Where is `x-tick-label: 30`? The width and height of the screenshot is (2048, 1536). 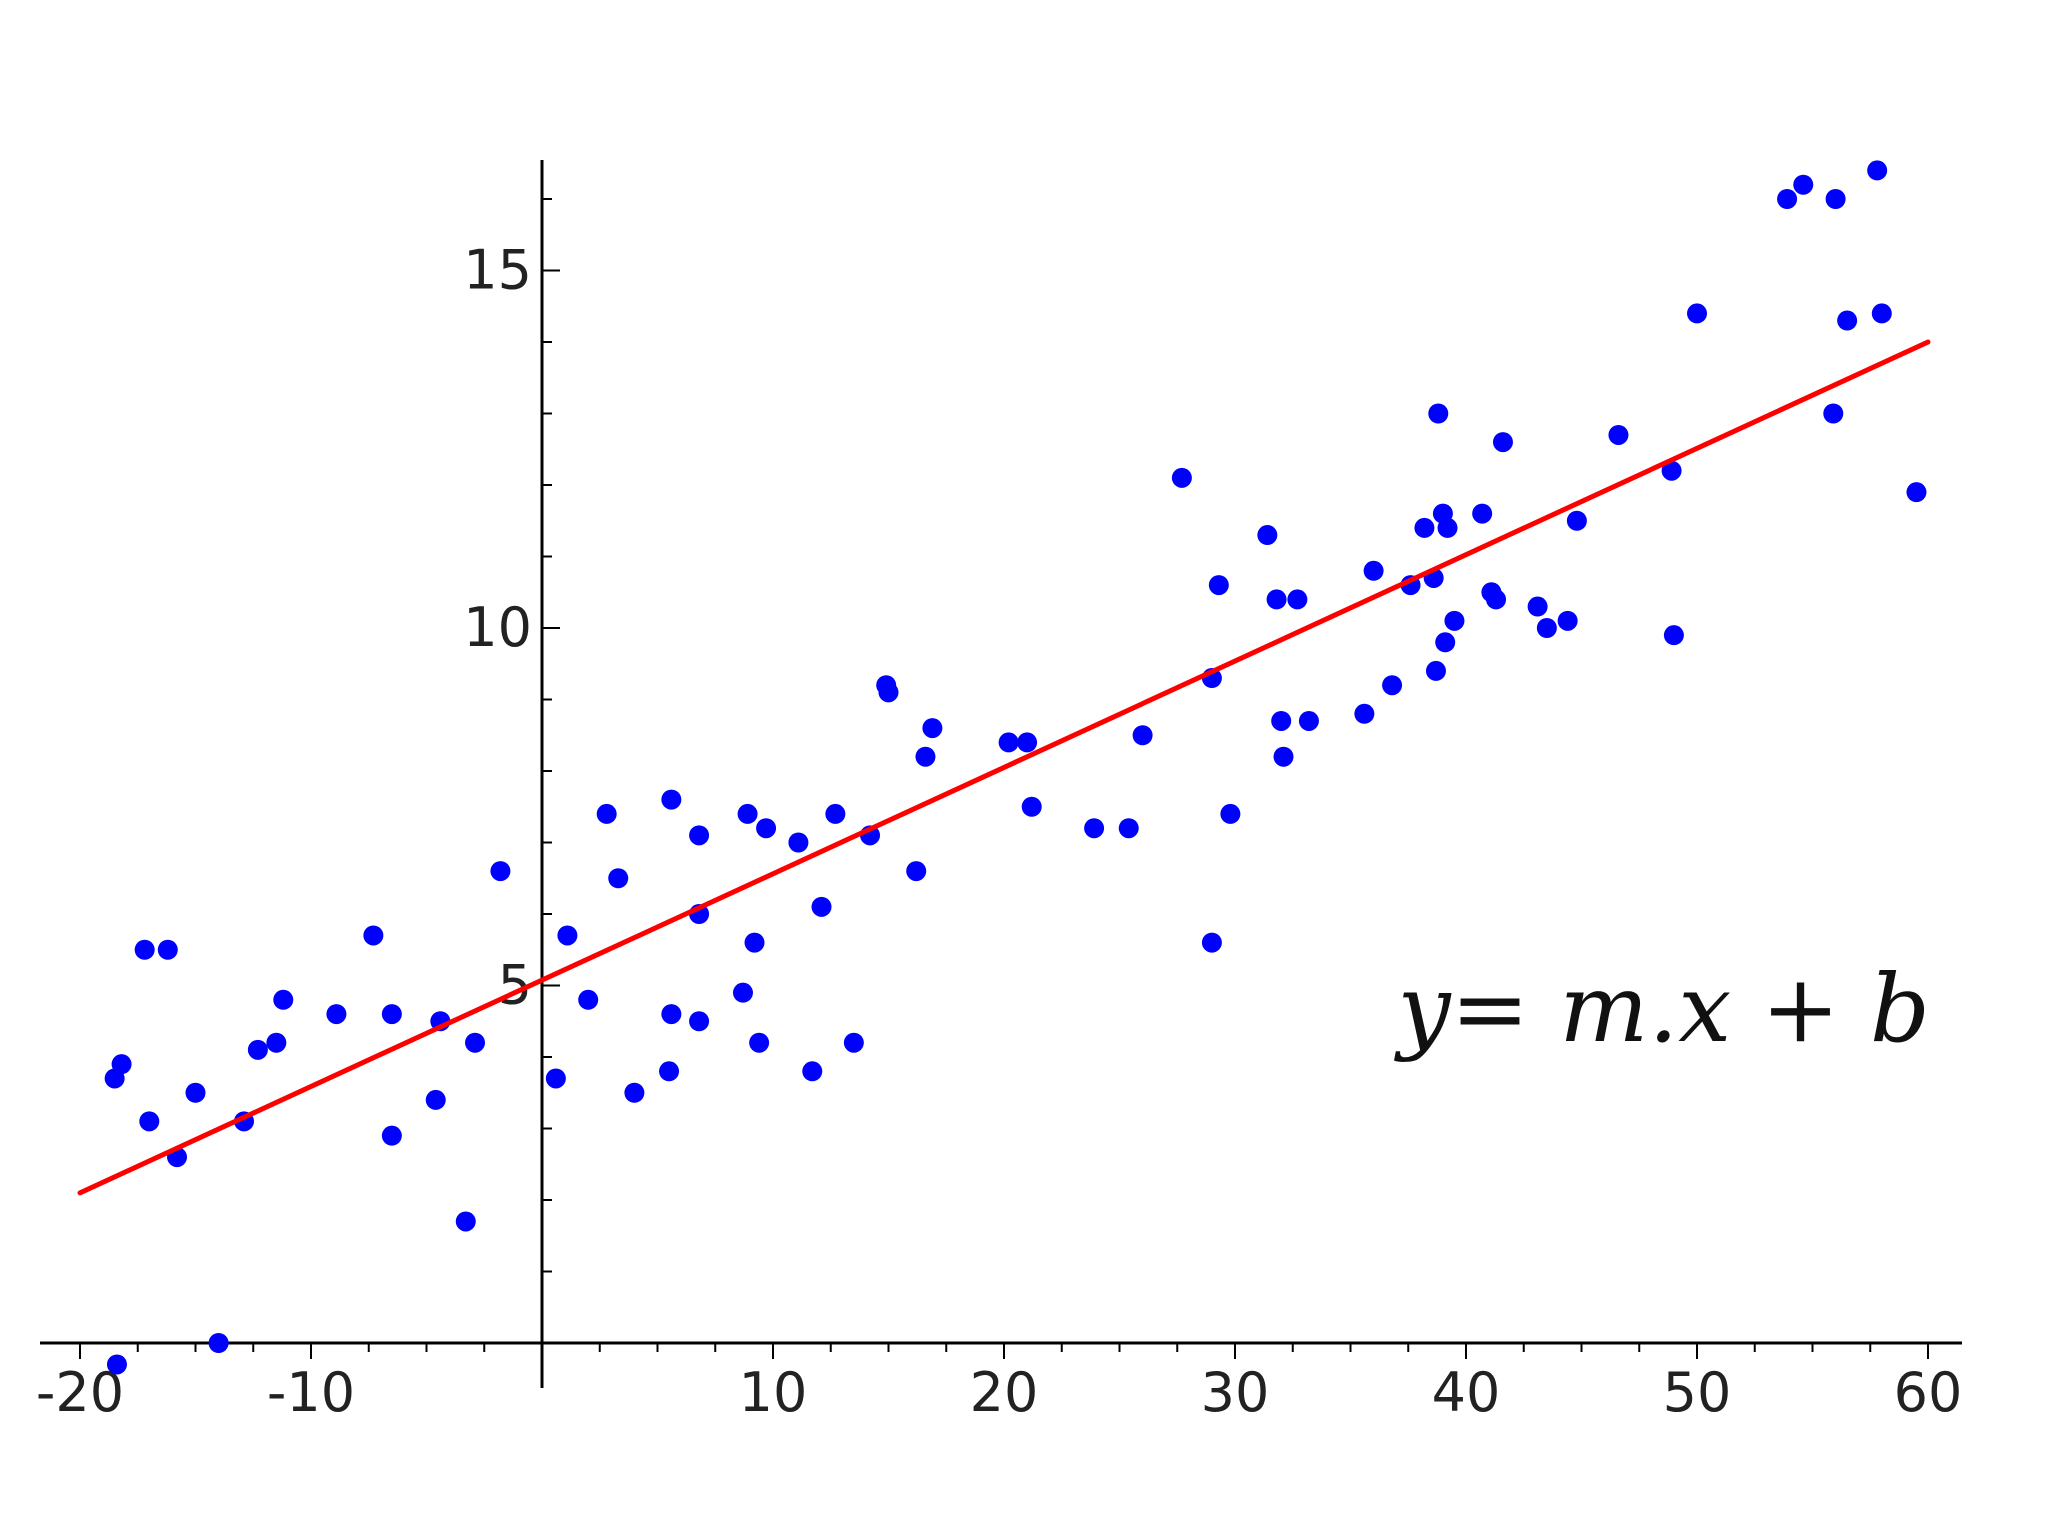 x-tick-label: 30 is located at coordinates (1235, 1392).